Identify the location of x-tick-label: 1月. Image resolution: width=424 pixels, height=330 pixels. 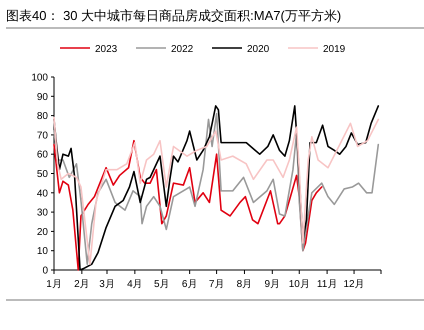
(54, 284).